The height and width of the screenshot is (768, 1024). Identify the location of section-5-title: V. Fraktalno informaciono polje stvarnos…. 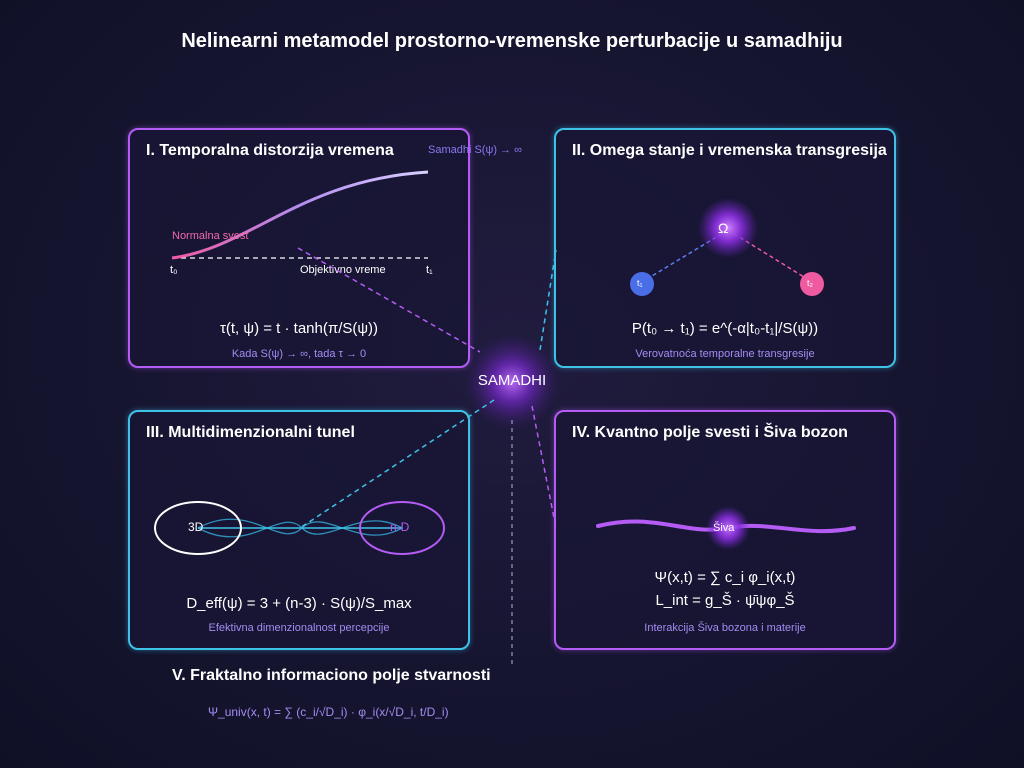
(331, 675).